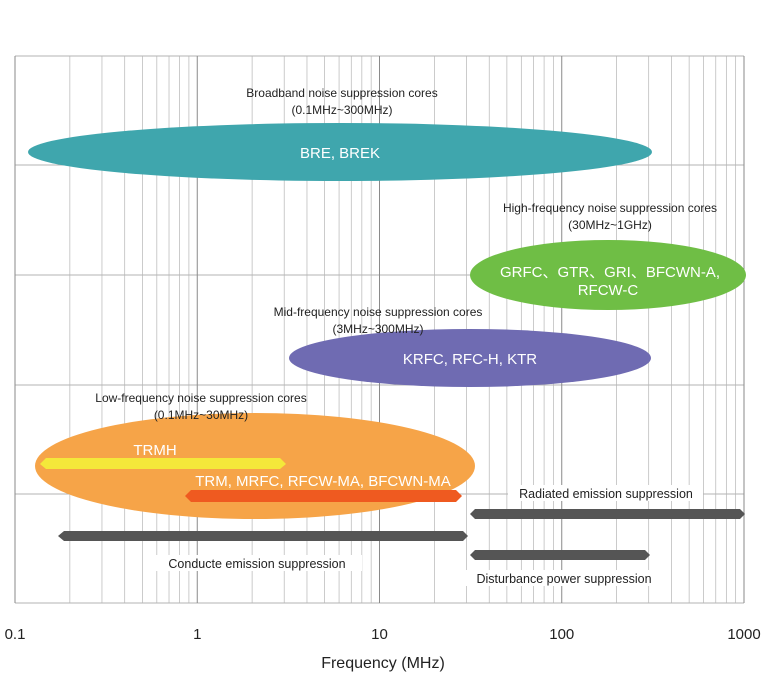 Image resolution: width=761 pixels, height=673 pixels. Describe the element at coordinates (323, 496) in the screenshot. I see `trm-mrfc-arrow` at that location.